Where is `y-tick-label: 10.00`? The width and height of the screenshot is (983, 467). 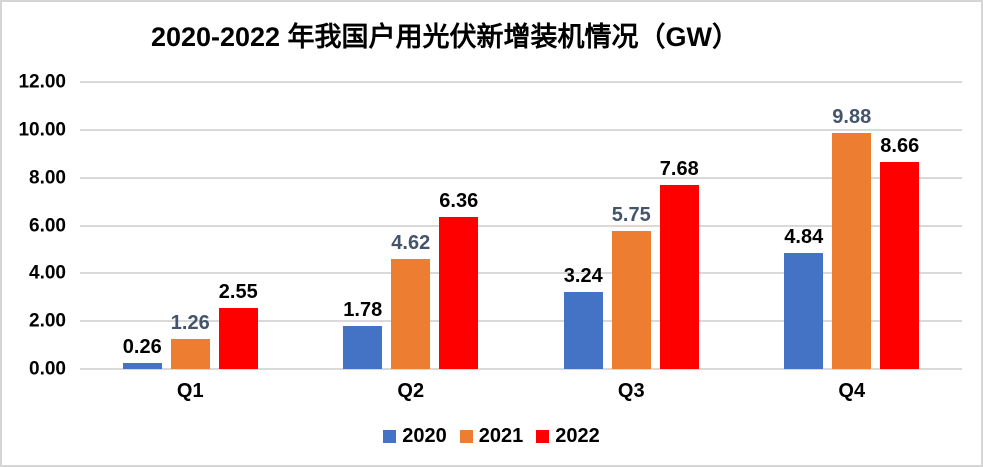
y-tick-label: 10.00 is located at coordinates (42, 130).